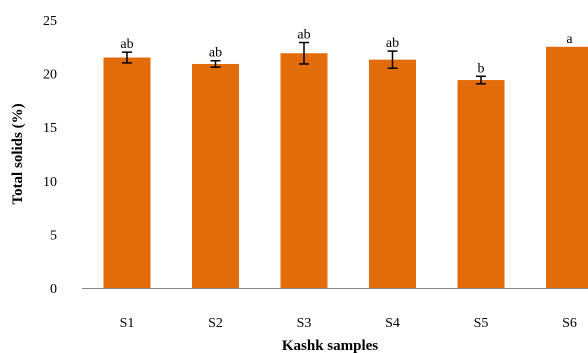  Describe the element at coordinates (481, 68) in the screenshot. I see `significance-letter: b` at that location.